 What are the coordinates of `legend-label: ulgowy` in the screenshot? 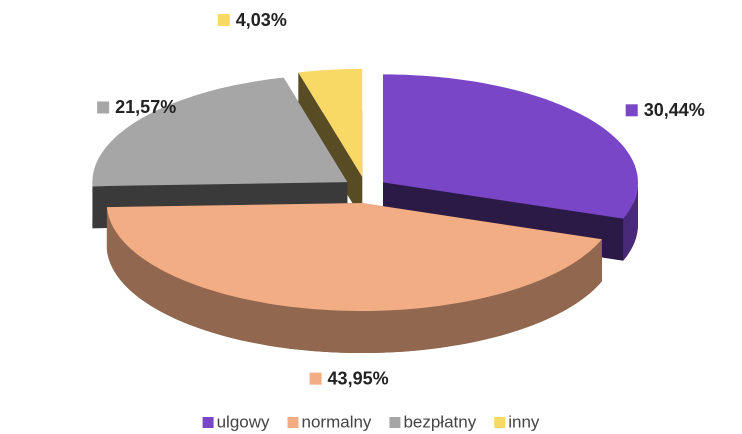 It's located at (243, 421).